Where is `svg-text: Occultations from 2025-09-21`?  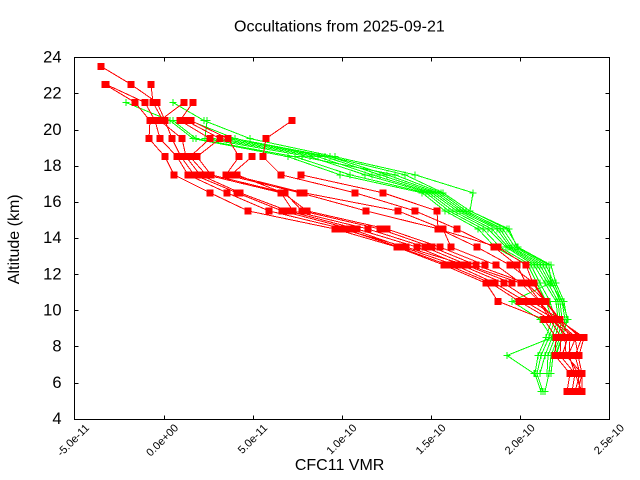 svg-text: Occultations from 2025-09-21 is located at coordinates (339, 27).